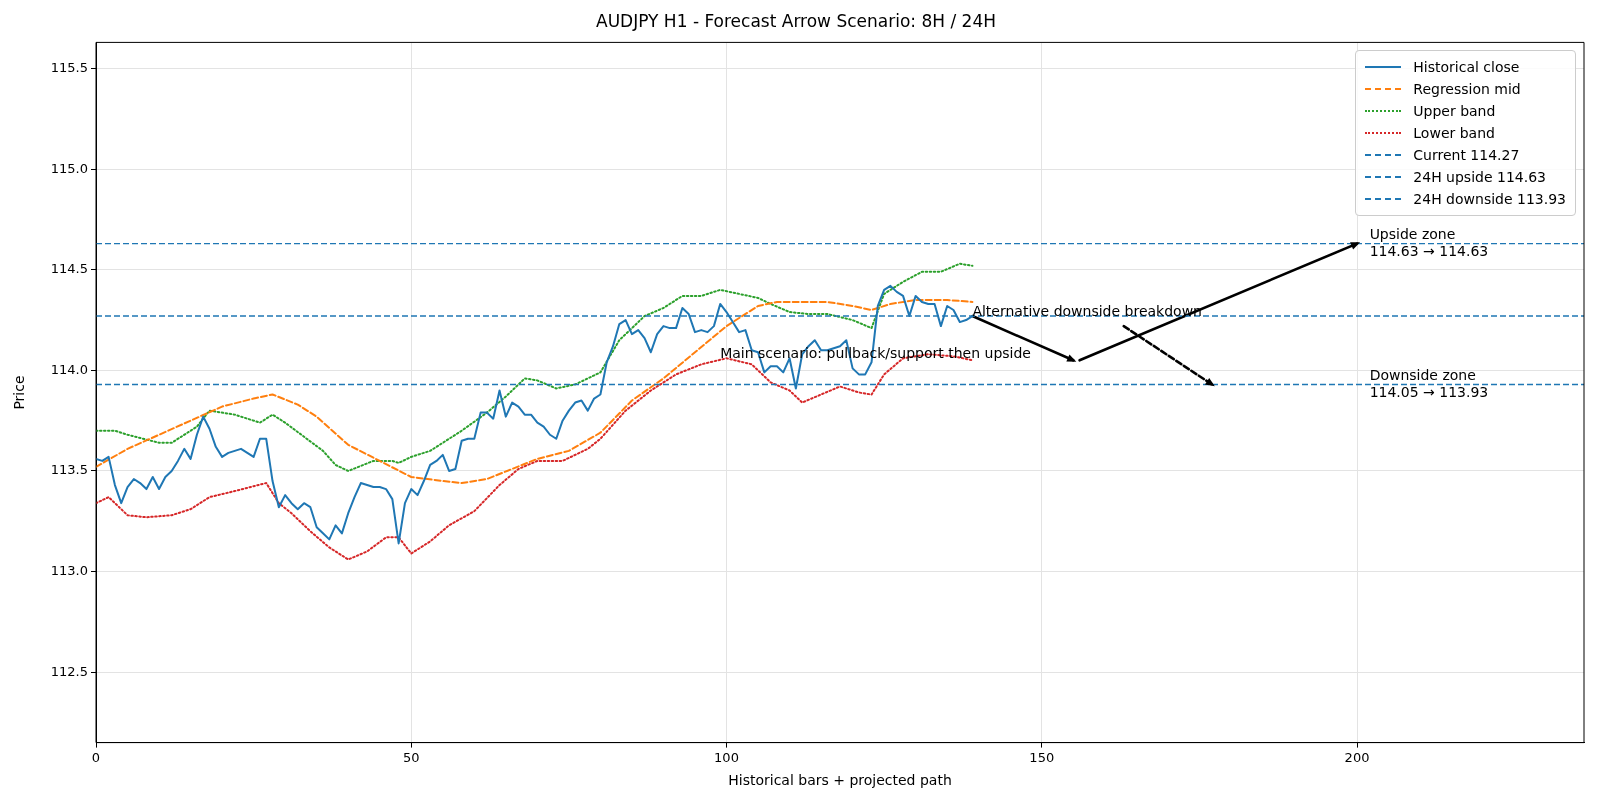 Image resolution: width=1600 pixels, height=800 pixels. What do you see at coordinates (1357, 757) in the screenshot?
I see `x-tick-label: 200` at bounding box center [1357, 757].